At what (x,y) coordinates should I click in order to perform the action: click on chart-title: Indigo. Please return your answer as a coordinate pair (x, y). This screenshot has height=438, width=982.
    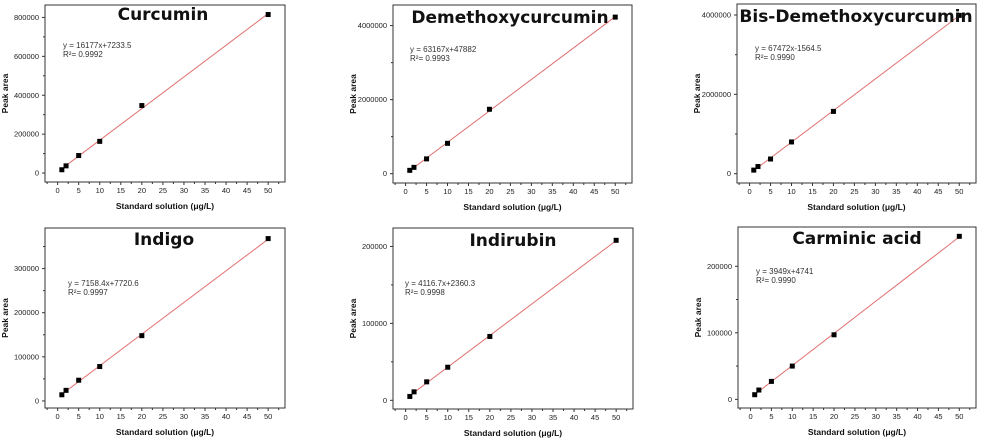
    Looking at the image, I should click on (164, 240).